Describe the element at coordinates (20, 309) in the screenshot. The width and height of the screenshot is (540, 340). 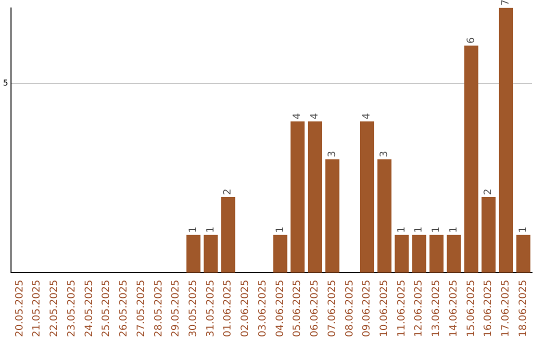
I see `x-tick-label: 20.05.2025` at that location.